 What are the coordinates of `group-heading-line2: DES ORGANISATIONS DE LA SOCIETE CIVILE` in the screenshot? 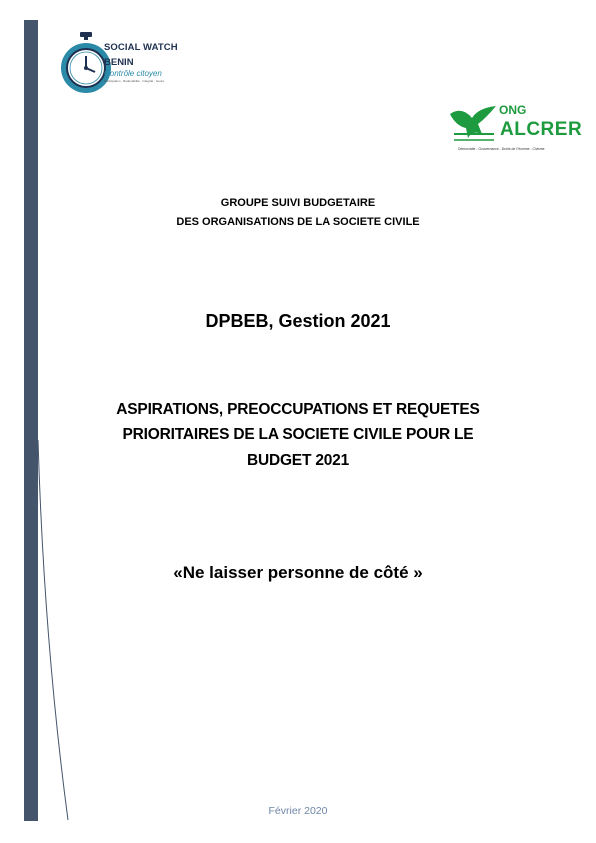 It's located at (298, 222).